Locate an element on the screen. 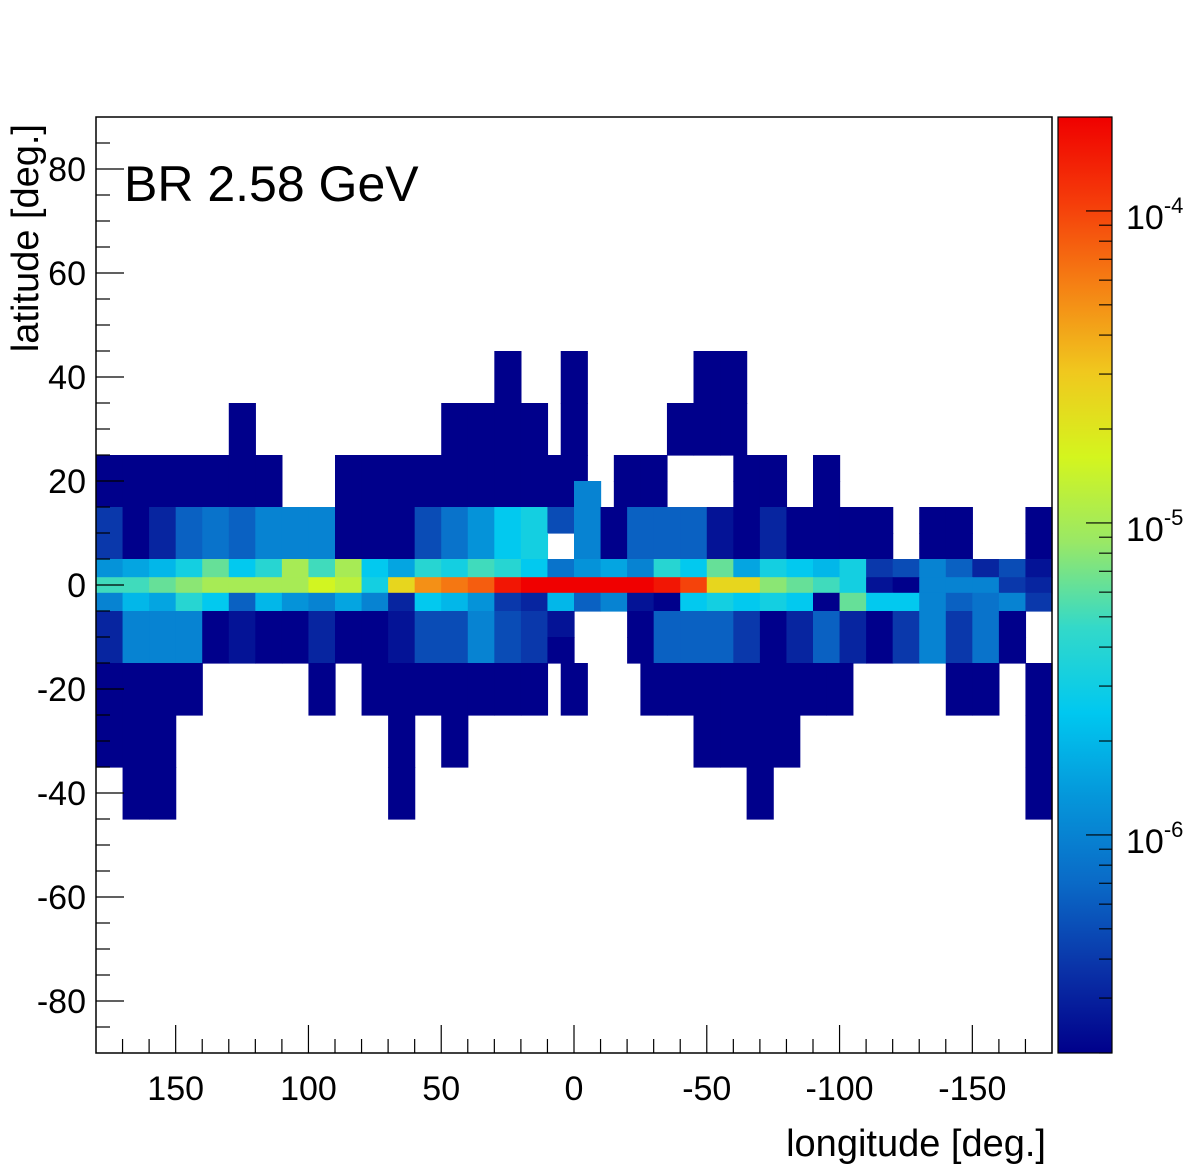  y-tick-label: -40 is located at coordinates (61, 794).